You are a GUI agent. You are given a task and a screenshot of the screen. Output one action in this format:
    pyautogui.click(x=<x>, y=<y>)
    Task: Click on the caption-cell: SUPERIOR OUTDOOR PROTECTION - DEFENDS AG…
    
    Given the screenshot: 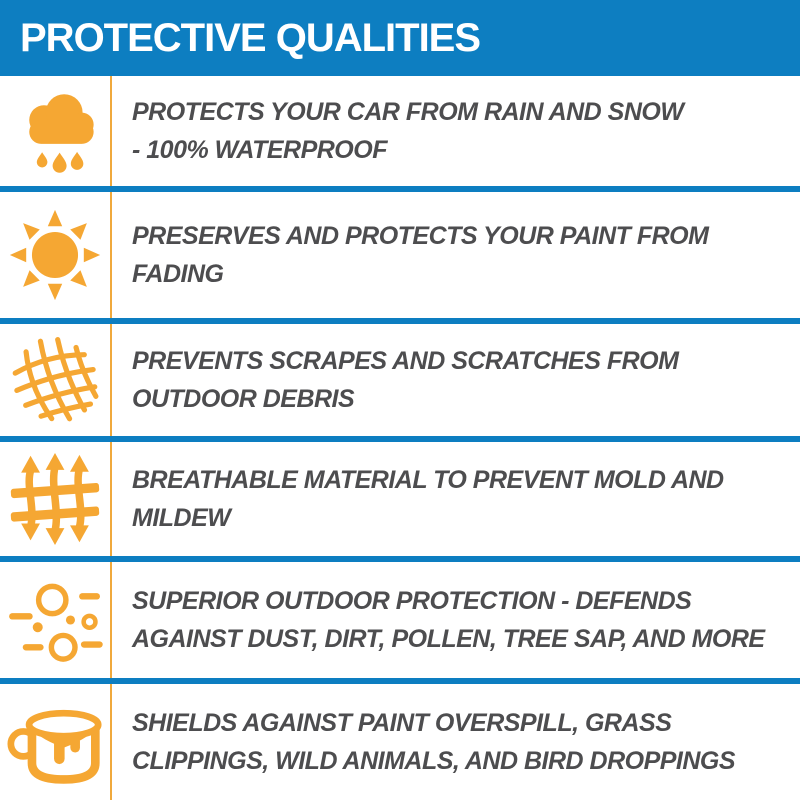 What is the action you would take?
    pyautogui.click(x=455, y=620)
    